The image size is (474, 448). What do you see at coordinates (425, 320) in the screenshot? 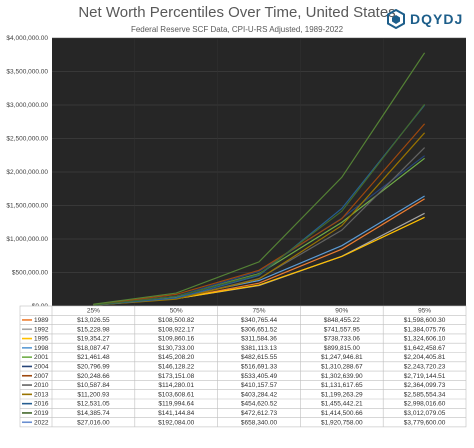
I see `table-cell-value: $1,598,600.30` at bounding box center [425, 320].